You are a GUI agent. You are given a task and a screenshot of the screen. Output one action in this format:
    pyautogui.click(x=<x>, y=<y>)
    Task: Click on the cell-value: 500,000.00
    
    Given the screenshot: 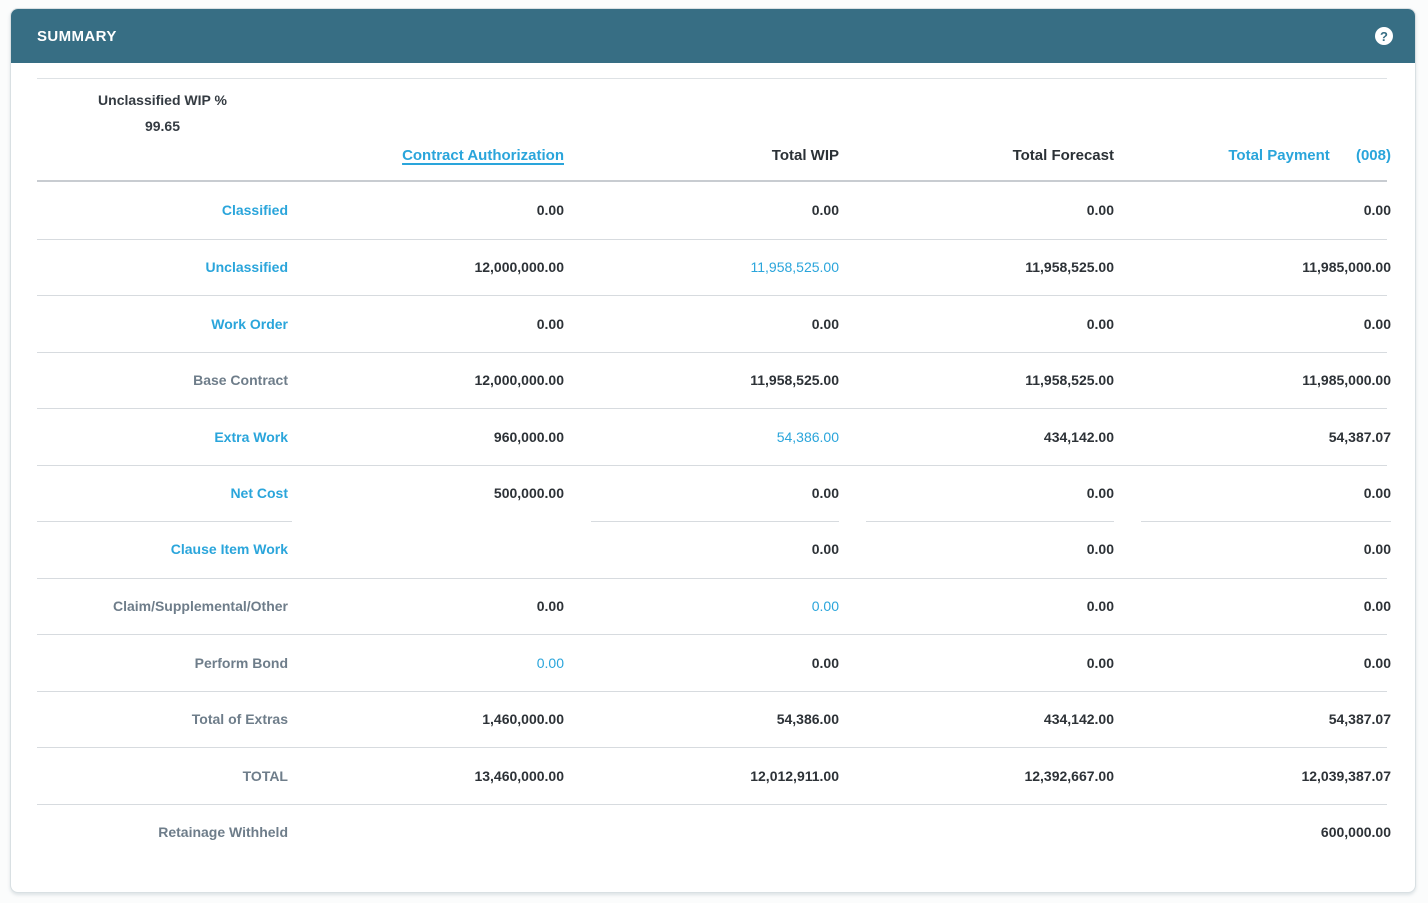 What is the action you would take?
    pyautogui.click(x=528, y=493)
    